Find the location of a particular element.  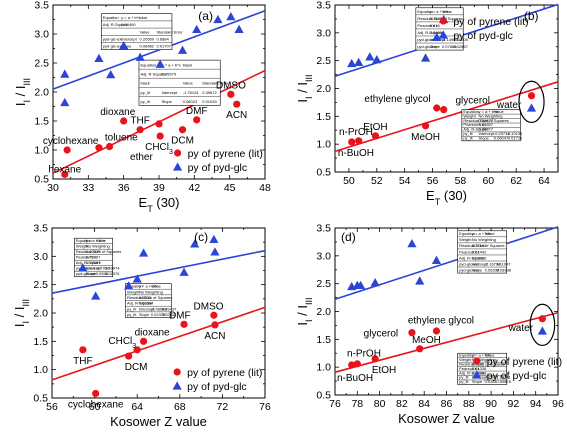

x-tick-label: 88 is located at coordinates (469, 404).